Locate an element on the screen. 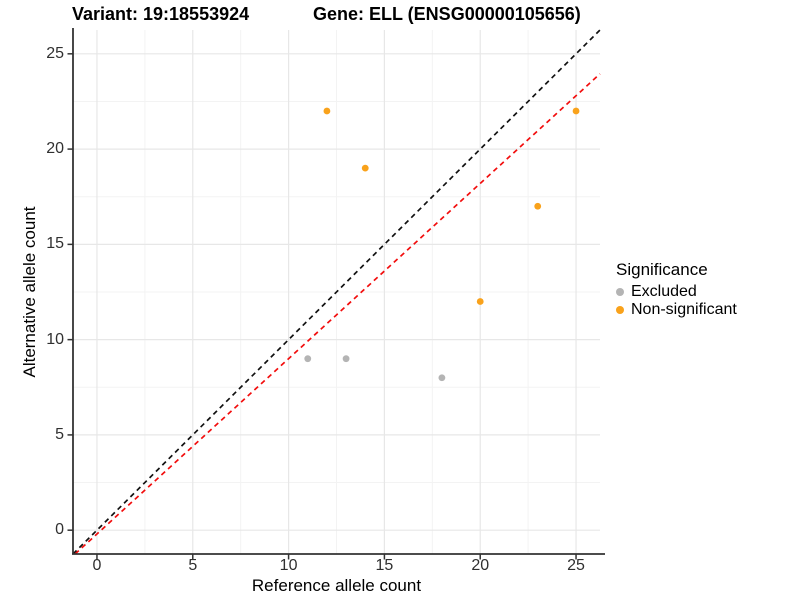  x-axis-tick-label: 10 is located at coordinates (288, 565).